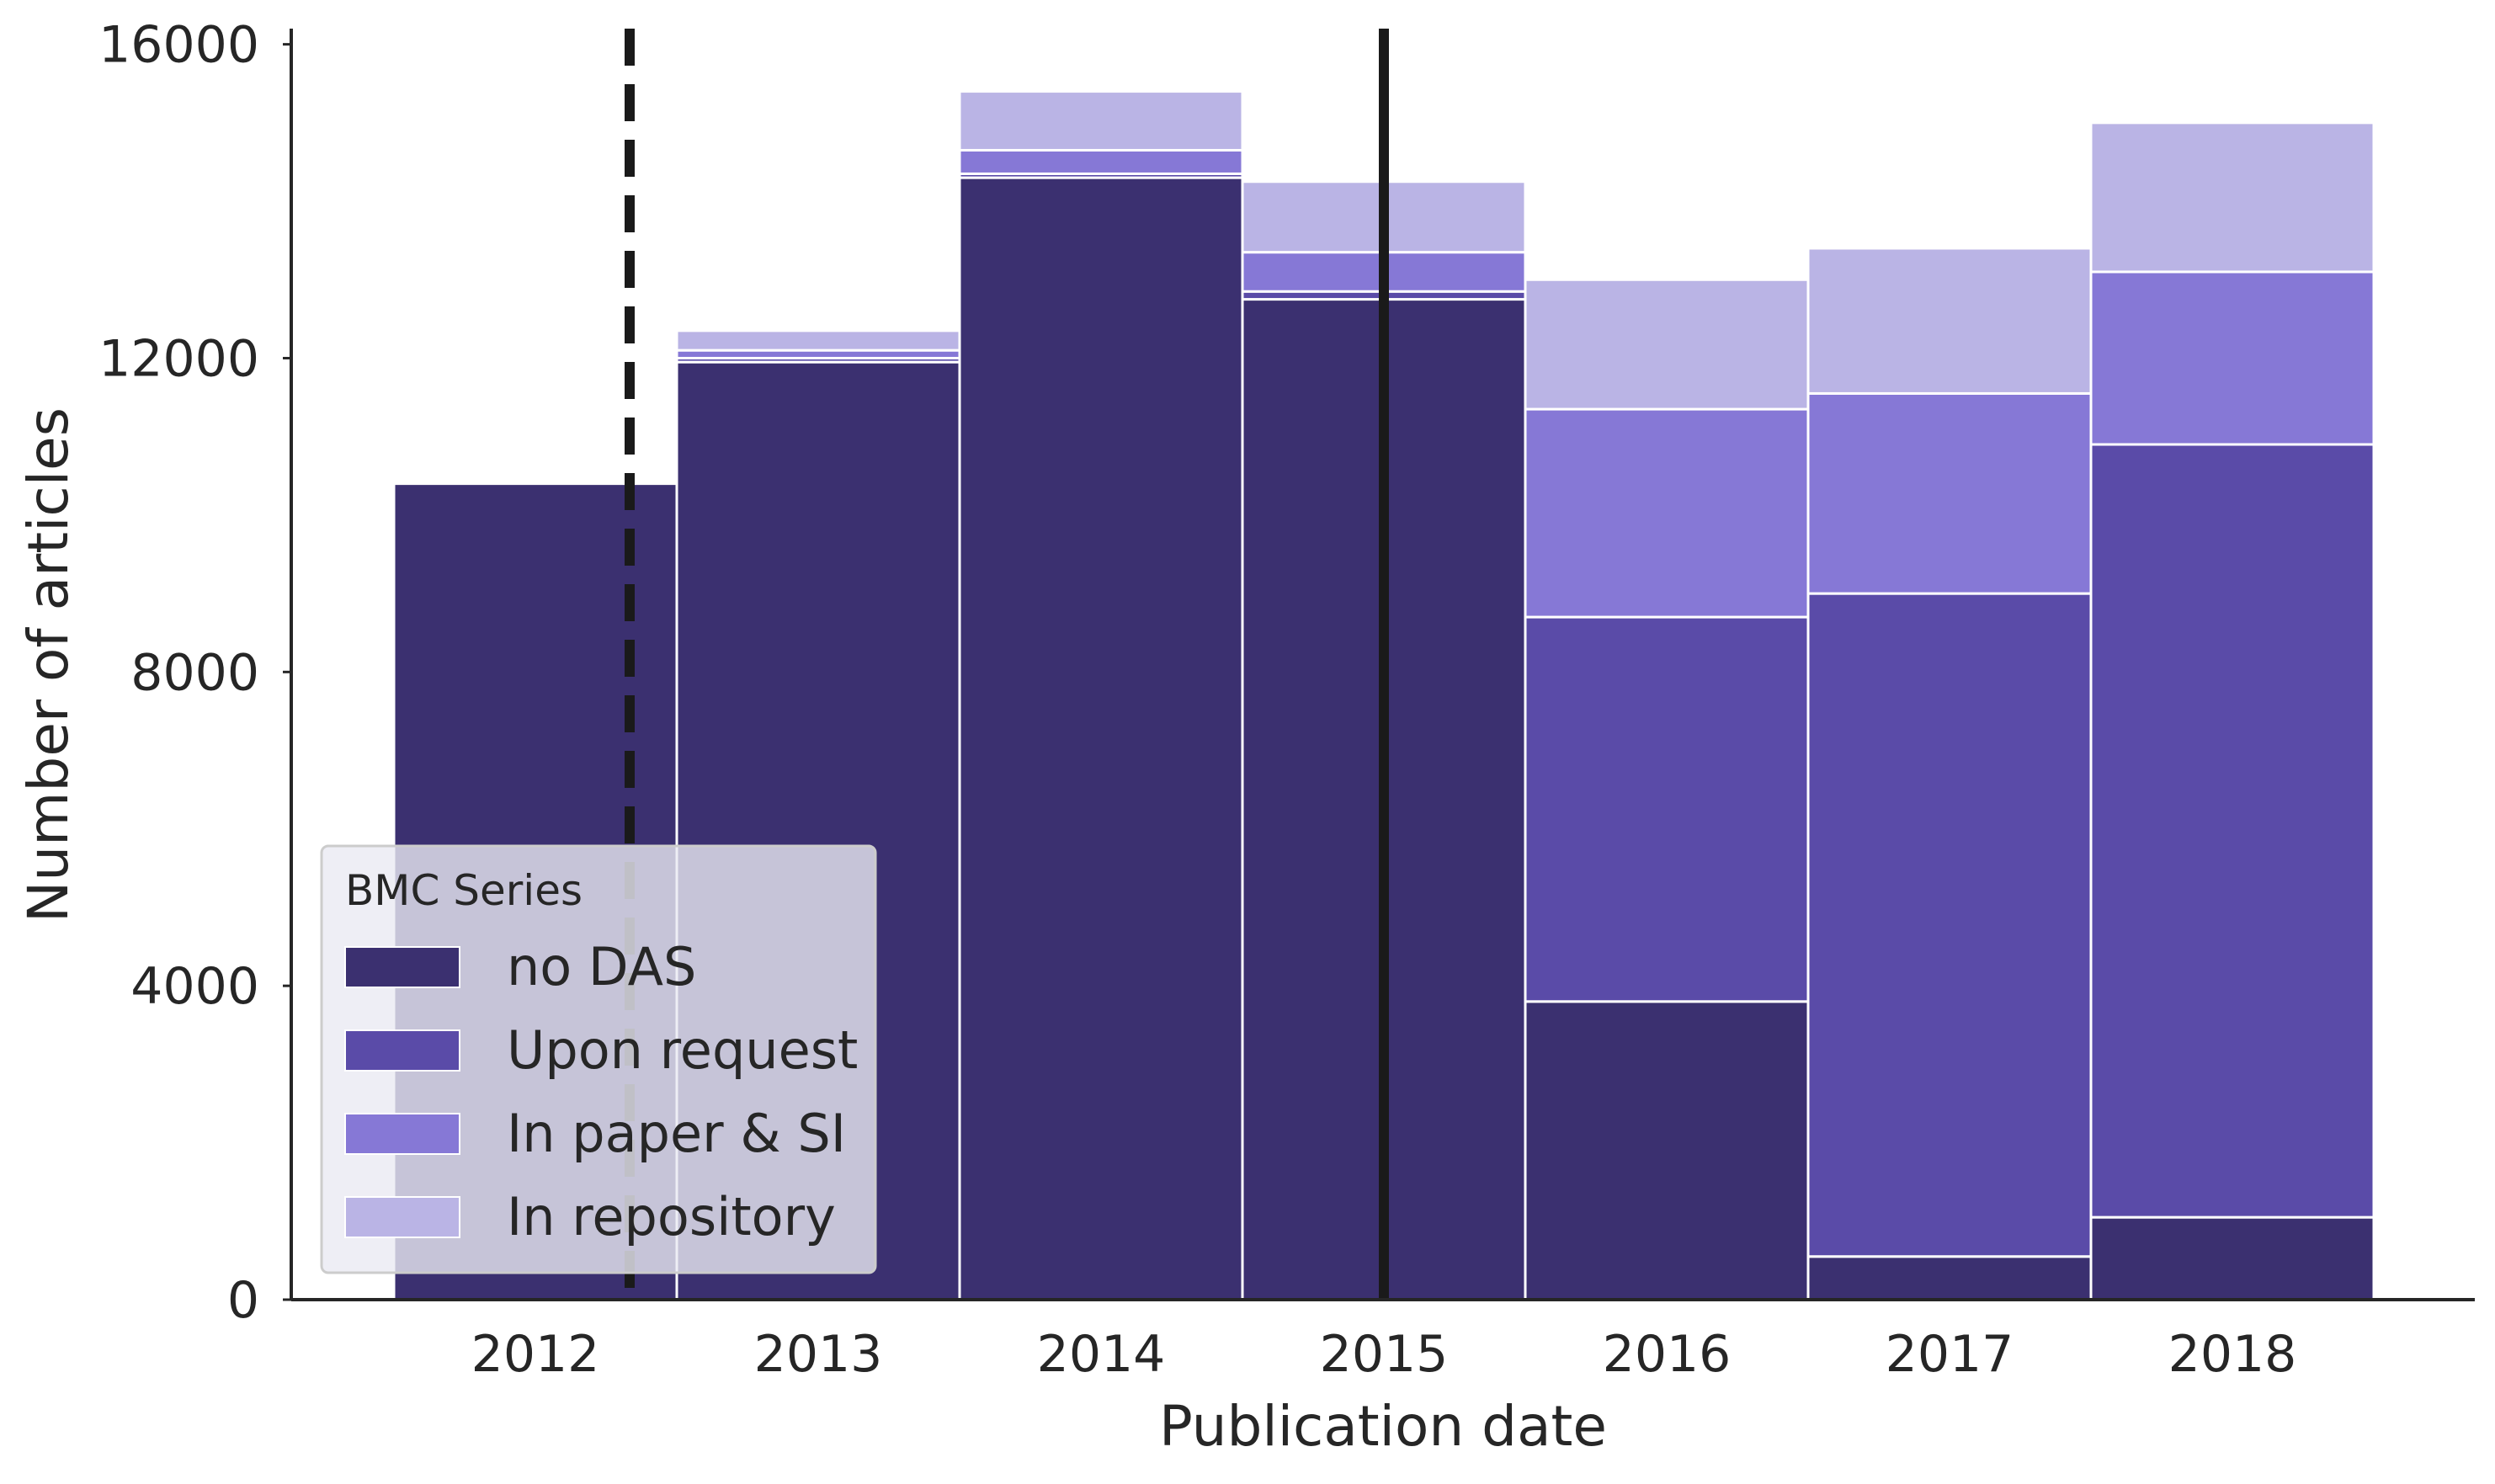  What do you see at coordinates (2232, 1258) in the screenshot?
I see `bar-2018-no-das` at bounding box center [2232, 1258].